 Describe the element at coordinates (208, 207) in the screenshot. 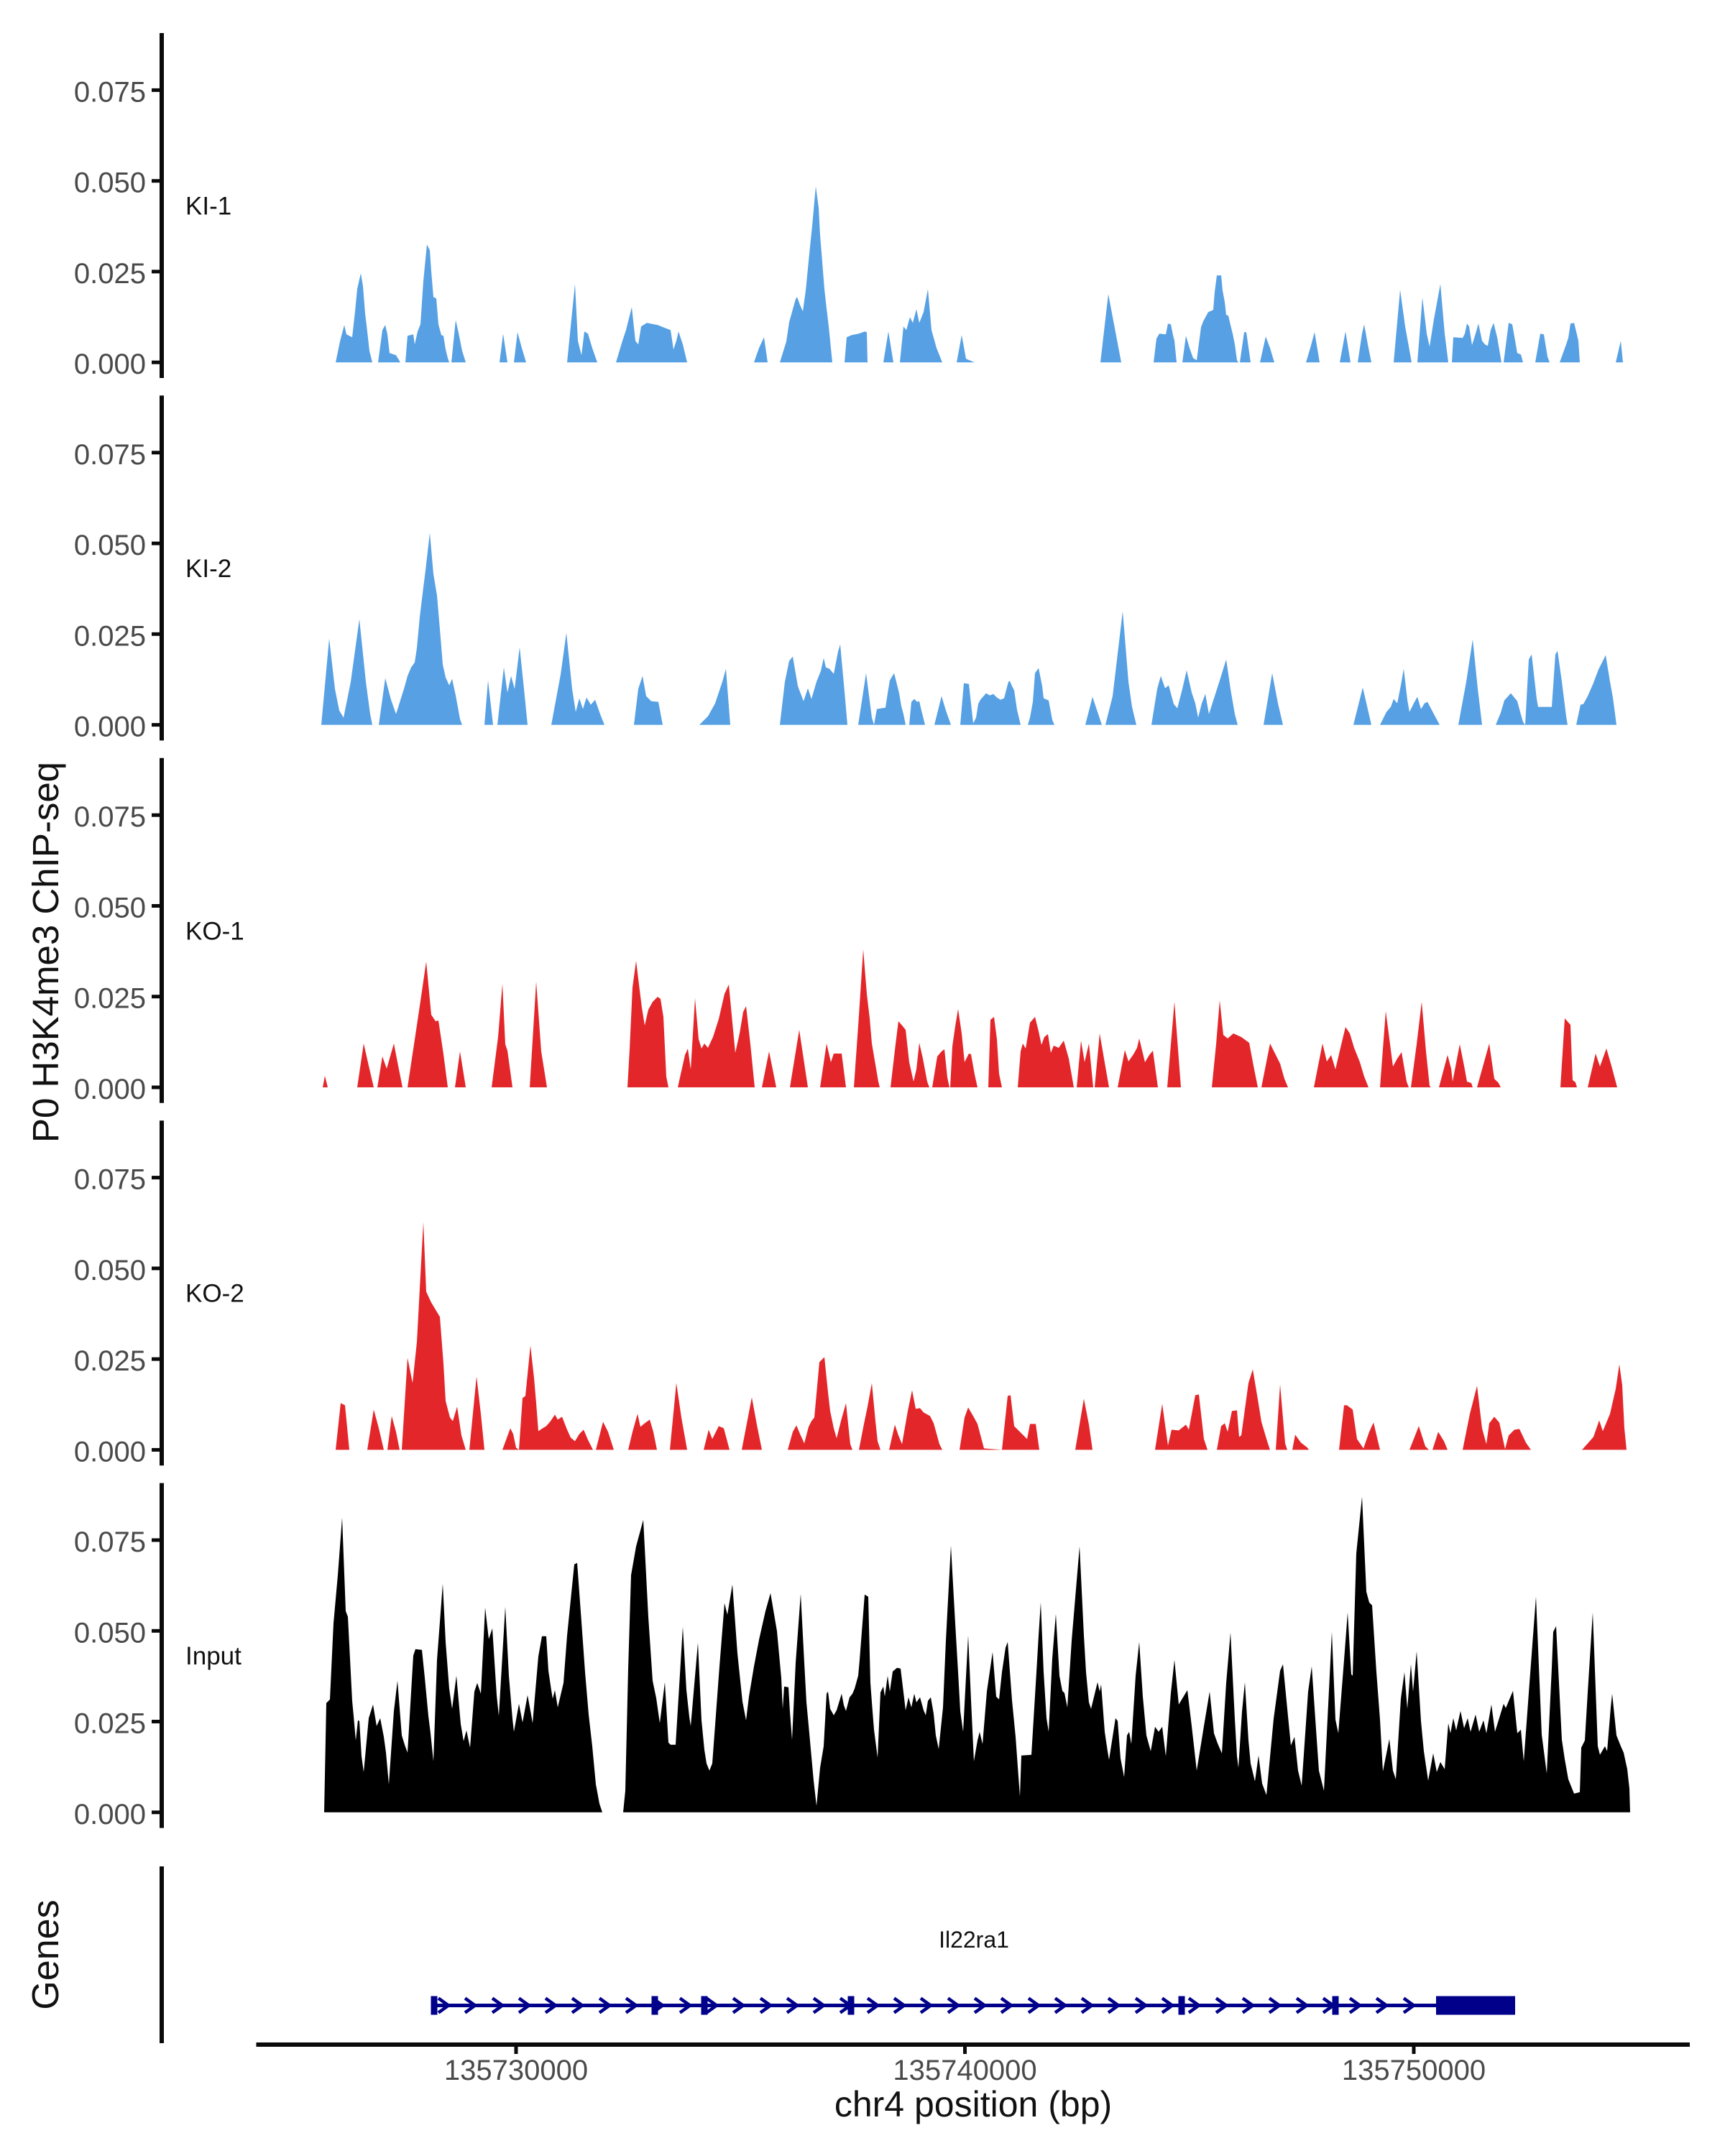

I see `svg-text: KI-1` at that location.